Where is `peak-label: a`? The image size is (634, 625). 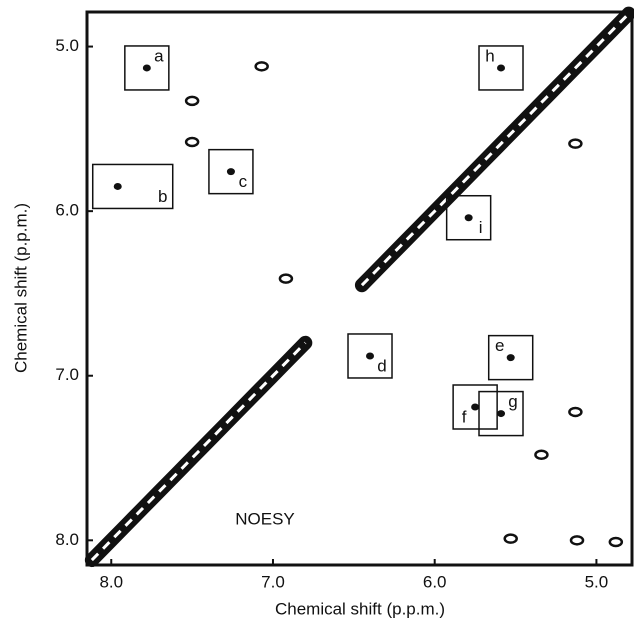 peak-label: a is located at coordinates (159, 55).